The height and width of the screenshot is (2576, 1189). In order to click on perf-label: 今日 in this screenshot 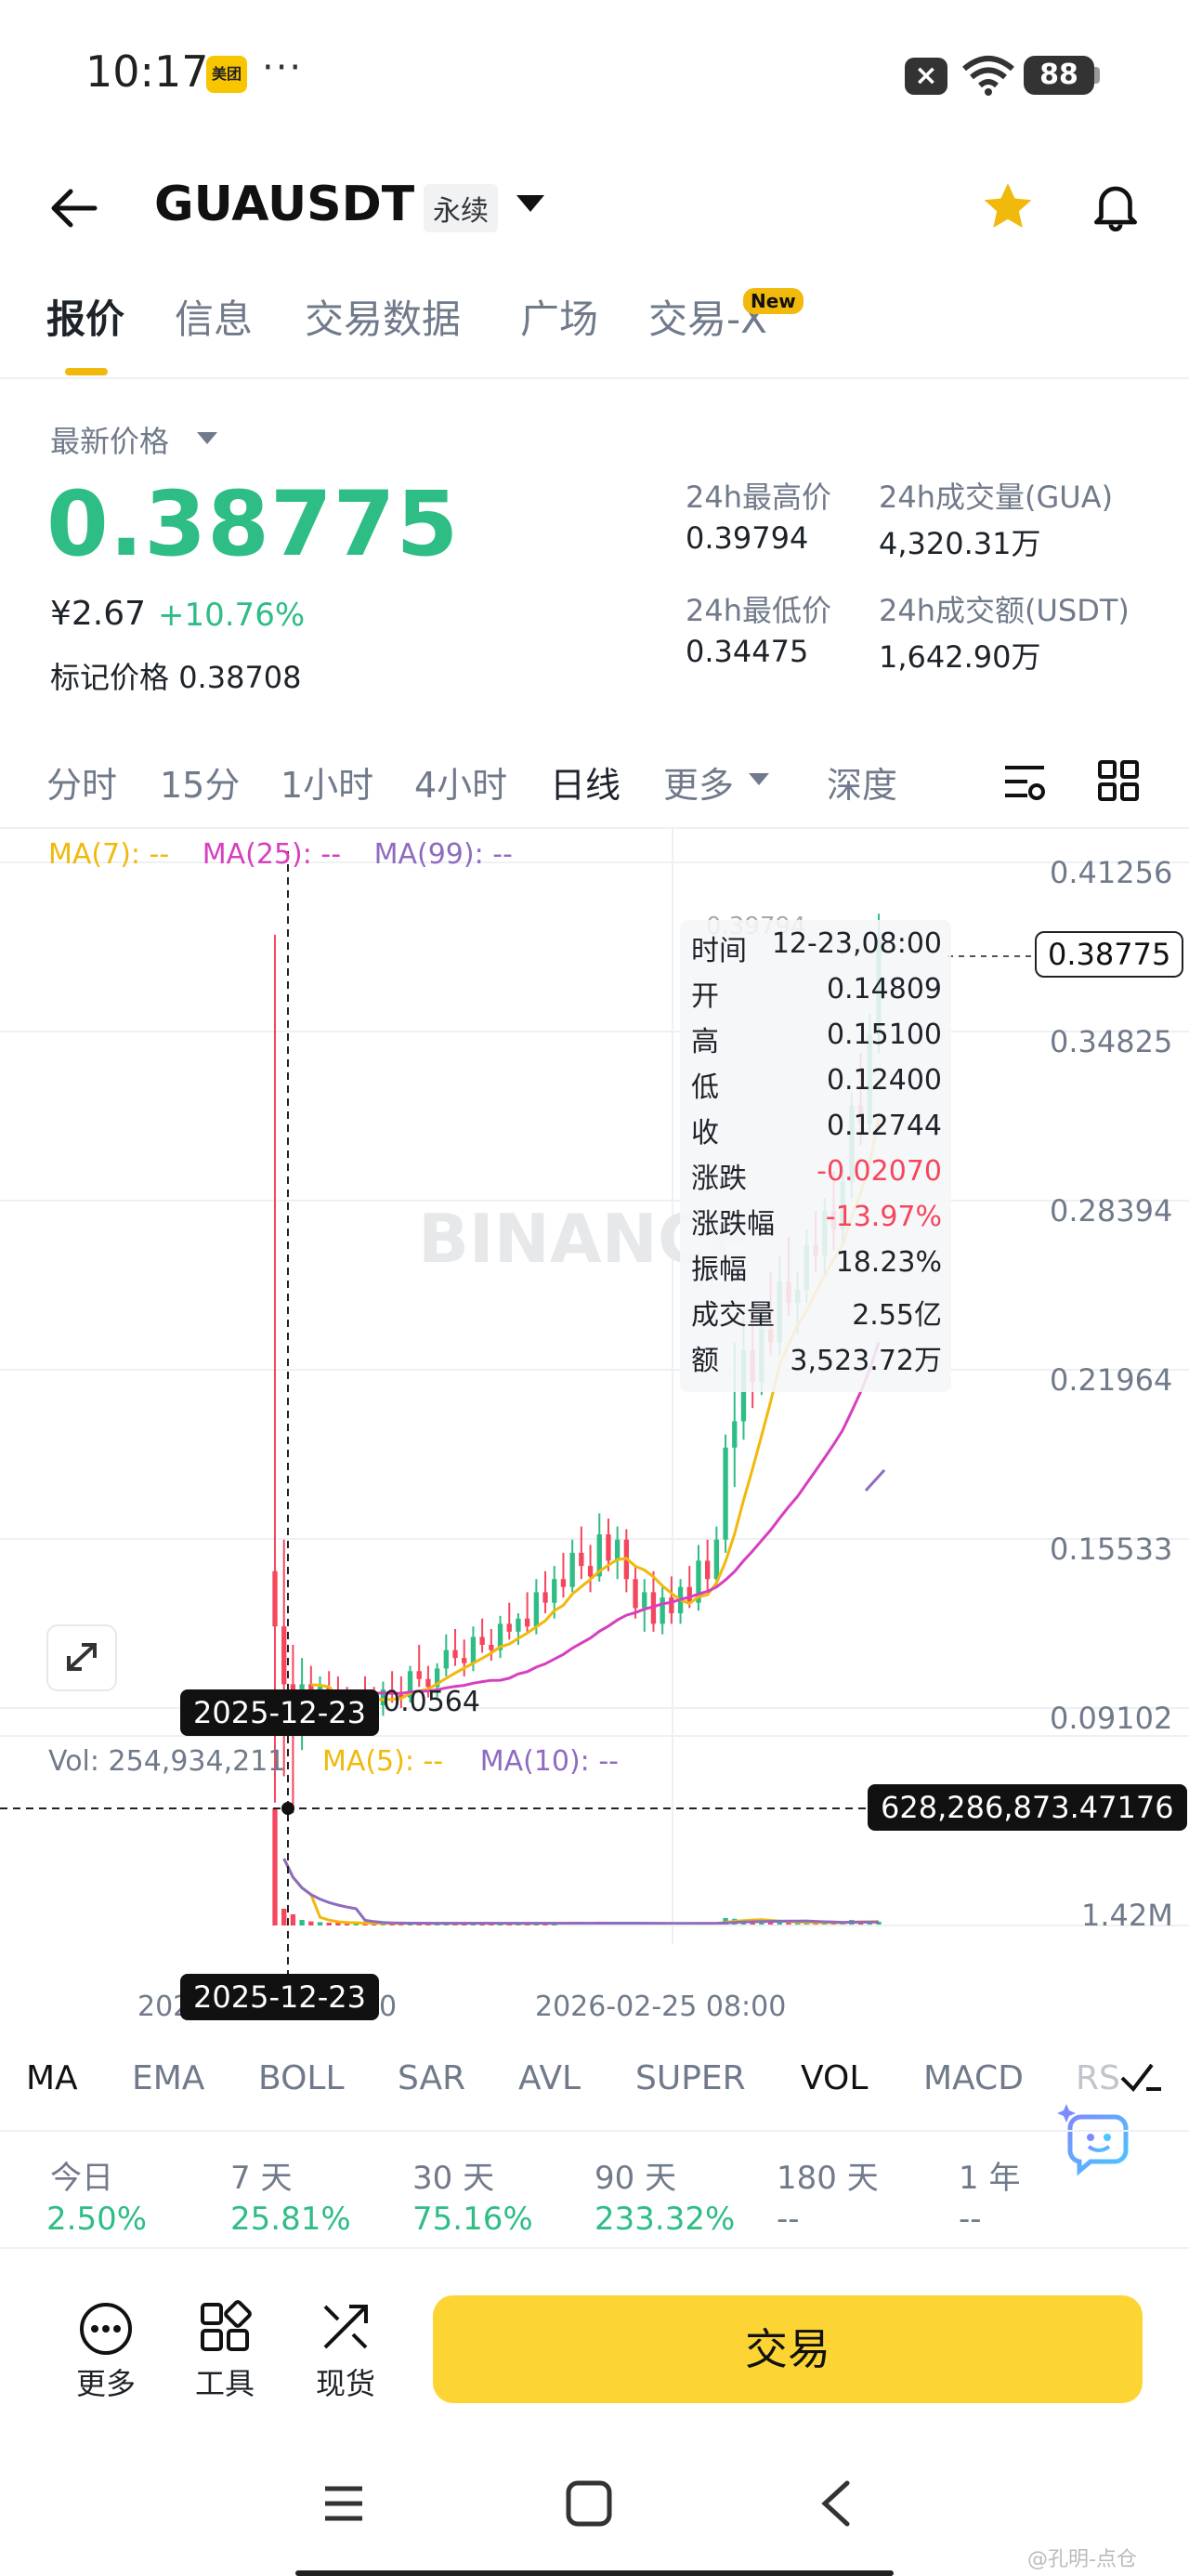, I will do `click(81, 2178)`.